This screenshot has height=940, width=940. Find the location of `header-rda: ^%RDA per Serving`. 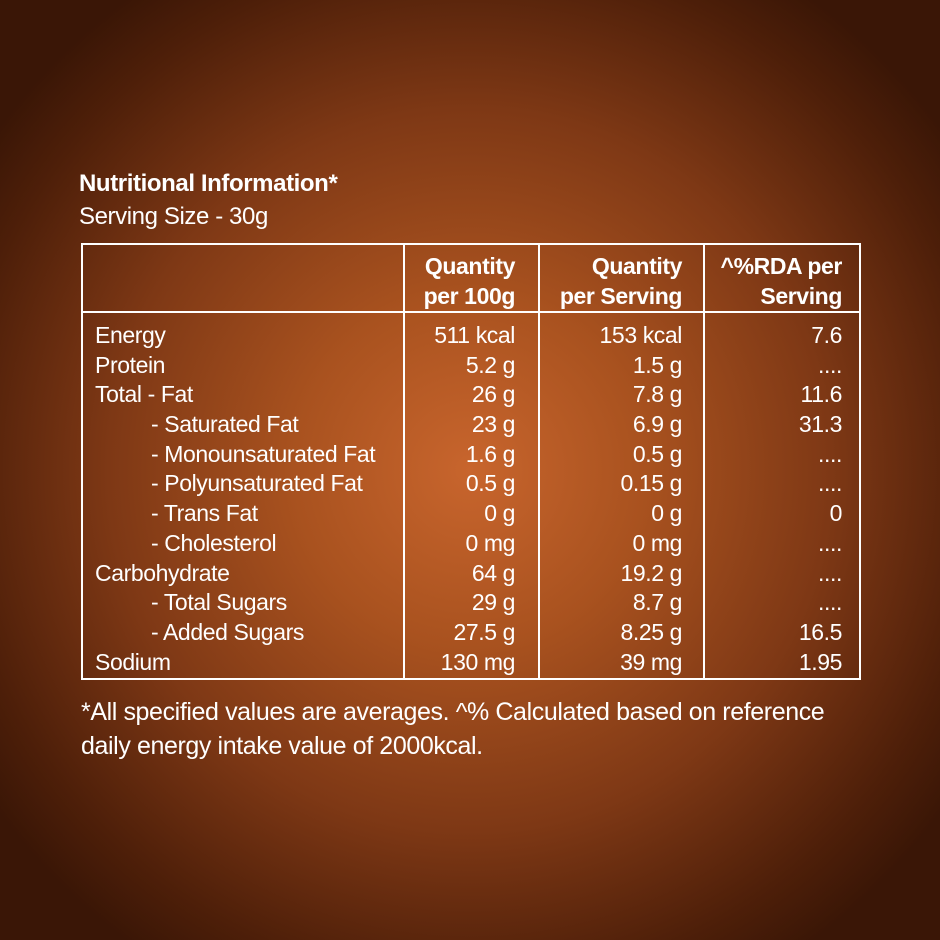

header-rda: ^%RDA per Serving is located at coordinates (781, 281).